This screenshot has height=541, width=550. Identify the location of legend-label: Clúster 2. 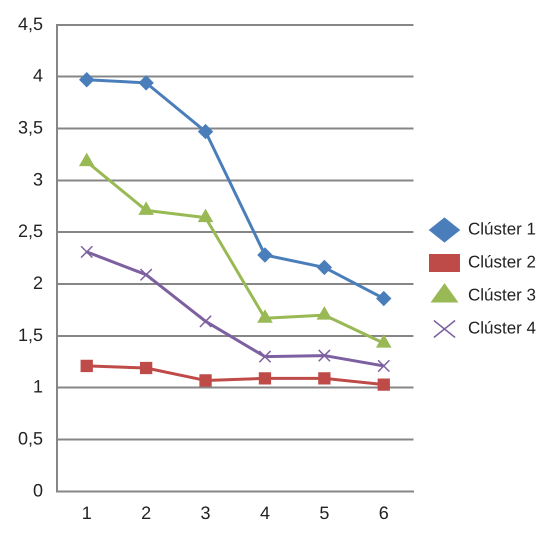
(502, 262).